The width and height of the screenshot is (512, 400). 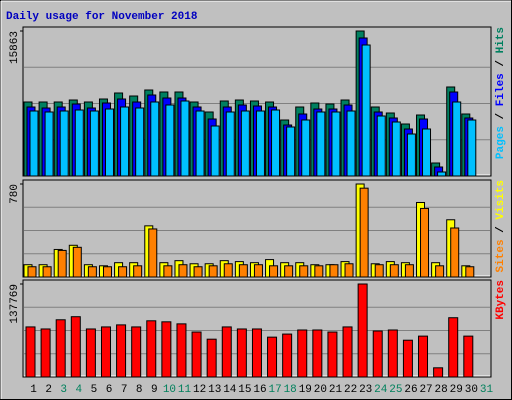 I want to click on legend-item: Files, so click(x=501, y=89).